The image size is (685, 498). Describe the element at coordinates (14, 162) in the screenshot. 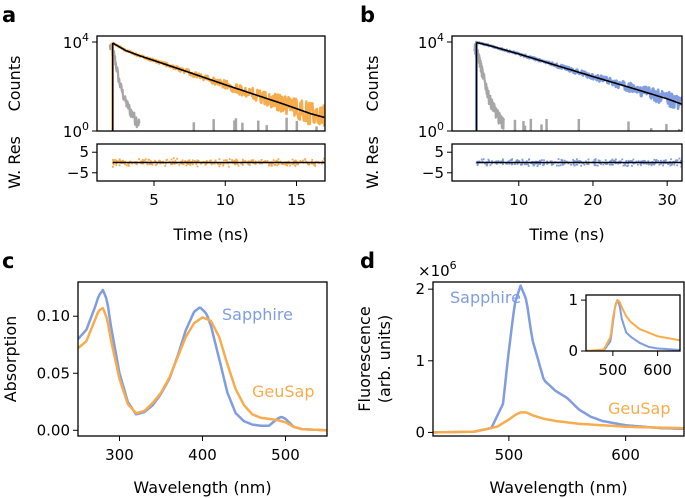

I see `panel-a-res-ylabel: W. Res` at that location.